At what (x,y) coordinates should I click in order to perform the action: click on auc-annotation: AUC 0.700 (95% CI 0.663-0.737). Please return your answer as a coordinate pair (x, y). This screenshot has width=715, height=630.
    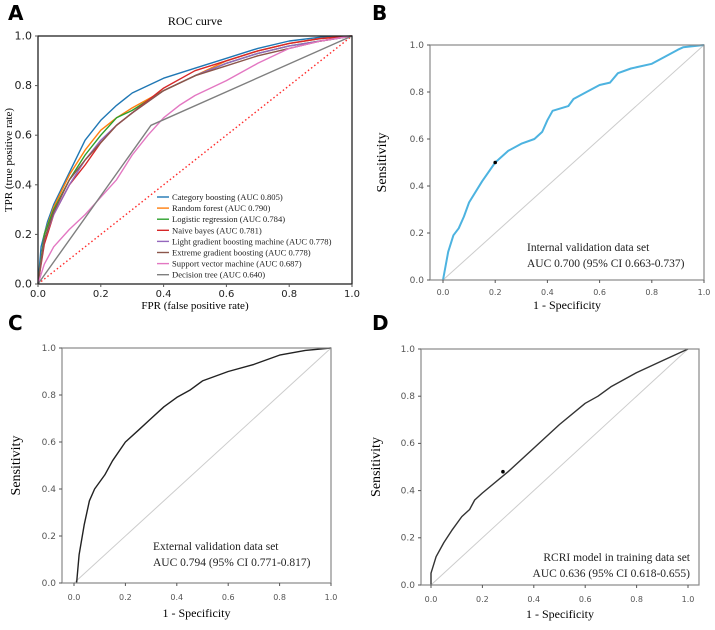
    Looking at the image, I should click on (606, 264).